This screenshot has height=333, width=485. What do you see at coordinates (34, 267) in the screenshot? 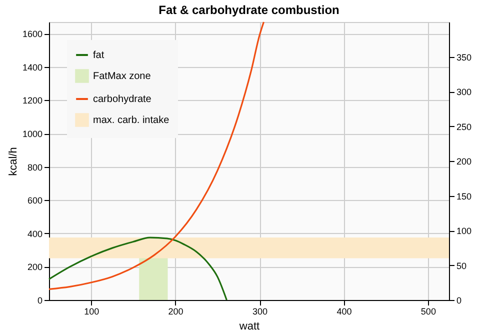
I see `y-tick-label: 200` at bounding box center [34, 267].